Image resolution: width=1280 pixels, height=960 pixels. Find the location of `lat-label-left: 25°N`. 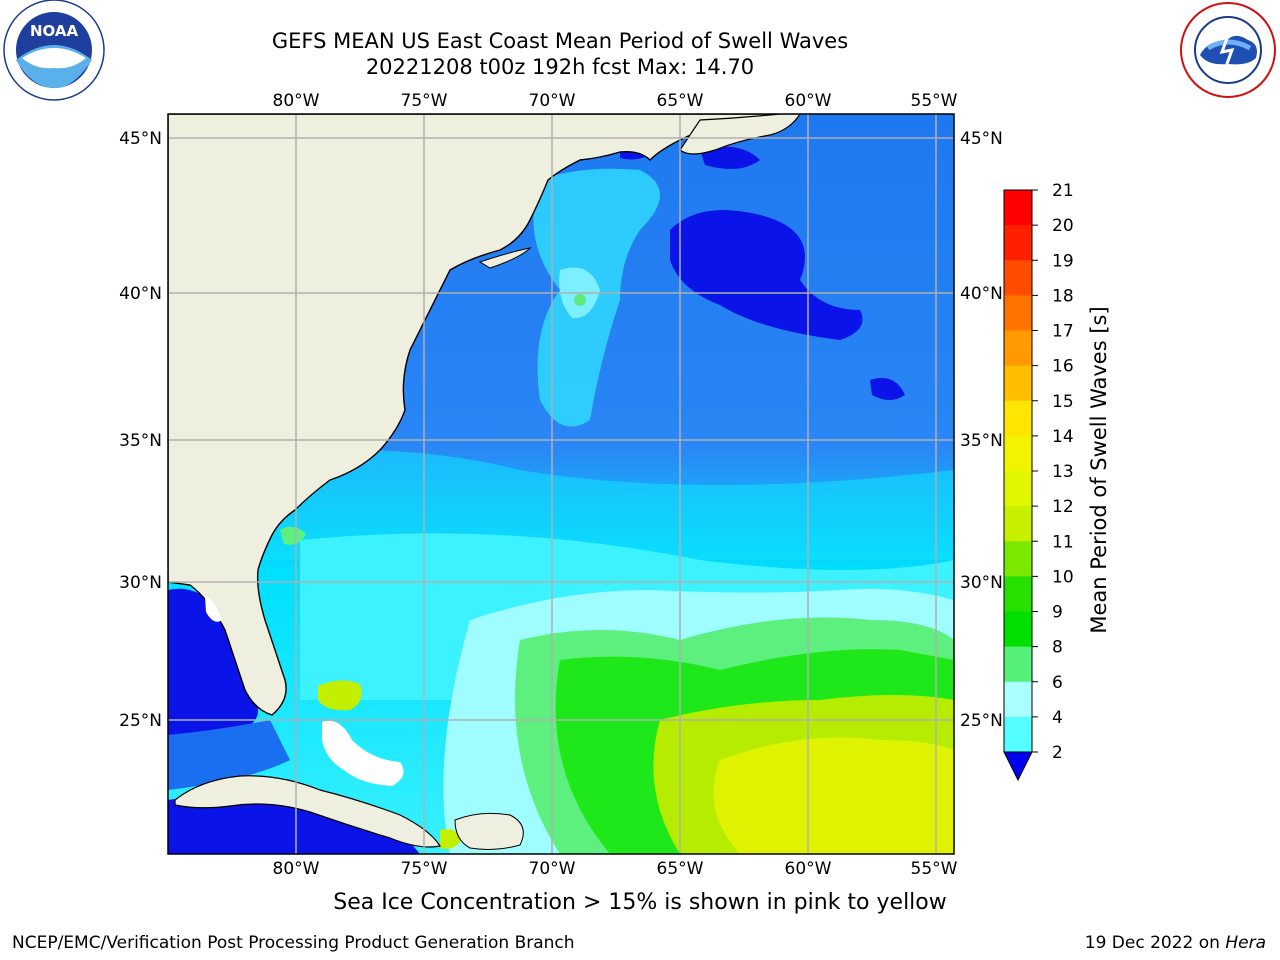

lat-label-left: 25°N is located at coordinates (140, 721).